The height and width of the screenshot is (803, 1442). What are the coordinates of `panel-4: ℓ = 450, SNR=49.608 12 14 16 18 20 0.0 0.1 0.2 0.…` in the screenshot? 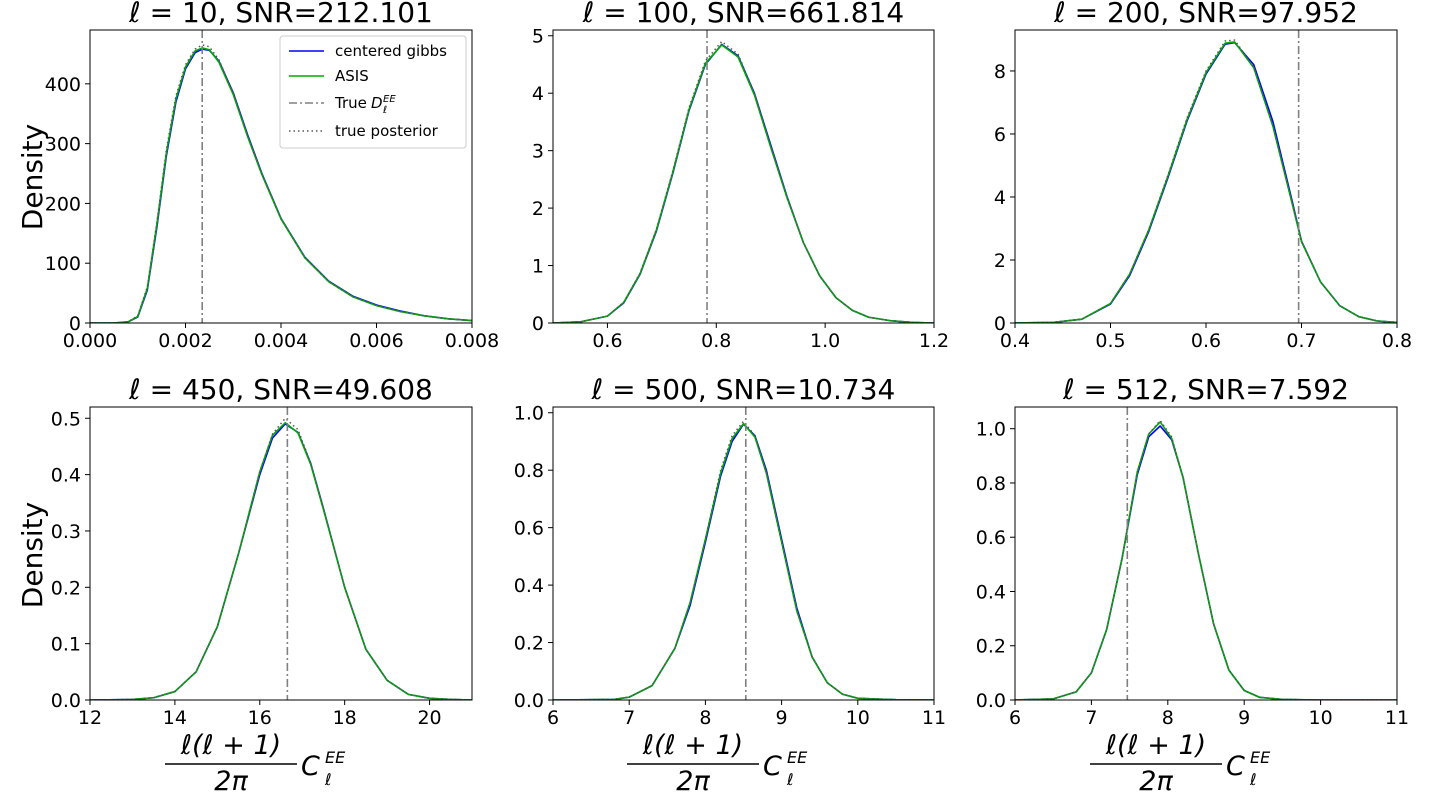 It's located at (262, 551).